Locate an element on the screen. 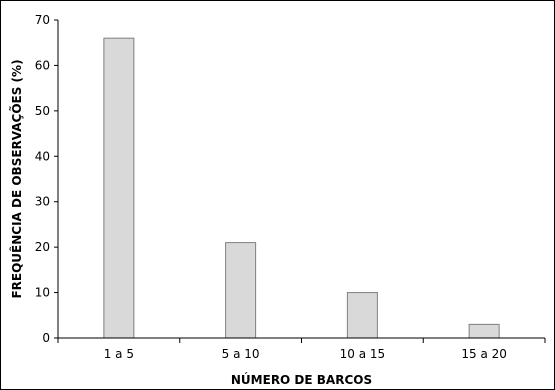 This screenshot has height=390, width=555. x-tick-label-2: 5 a 10 is located at coordinates (241, 354).